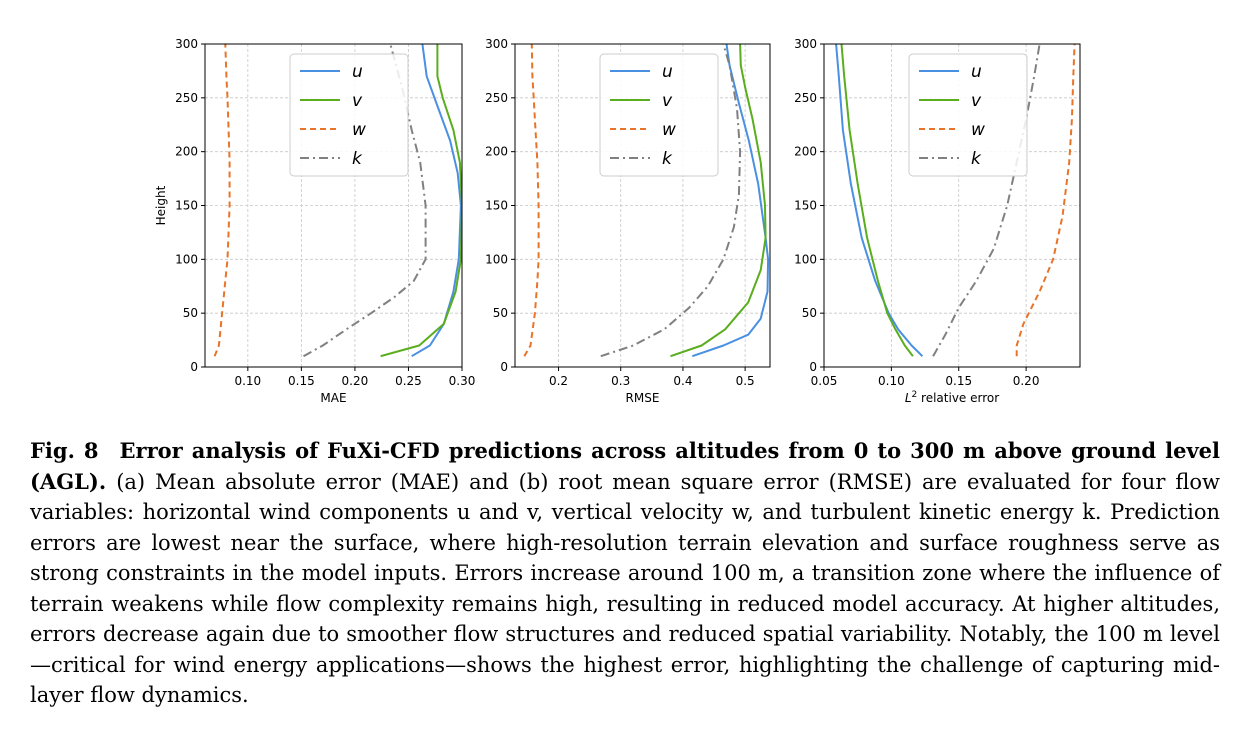 The height and width of the screenshot is (743, 1235). Describe the element at coordinates (333, 398) in the screenshot. I see `x-axis-label: MAE` at that location.